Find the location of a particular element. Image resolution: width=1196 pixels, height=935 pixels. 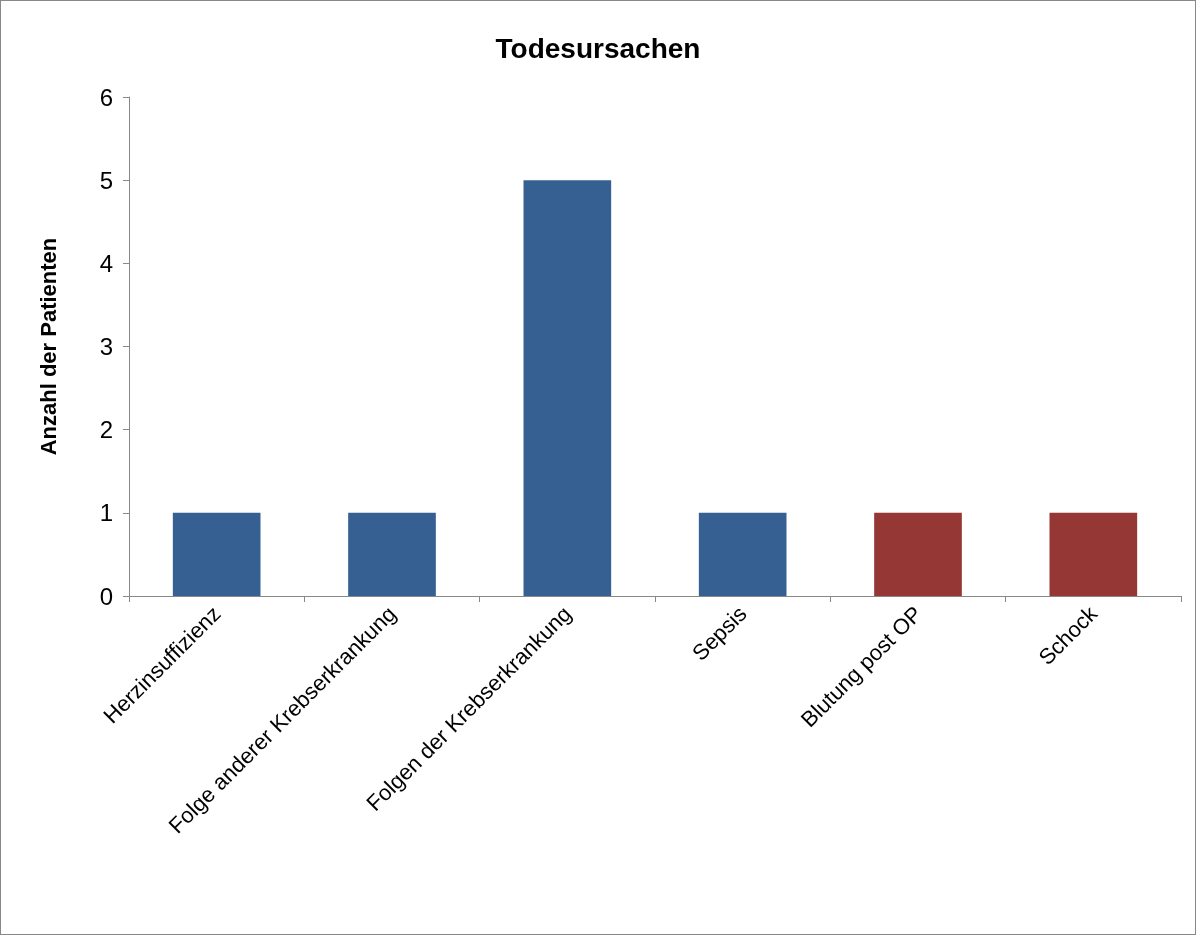

y-tick-label: 1 is located at coordinates (106, 513).